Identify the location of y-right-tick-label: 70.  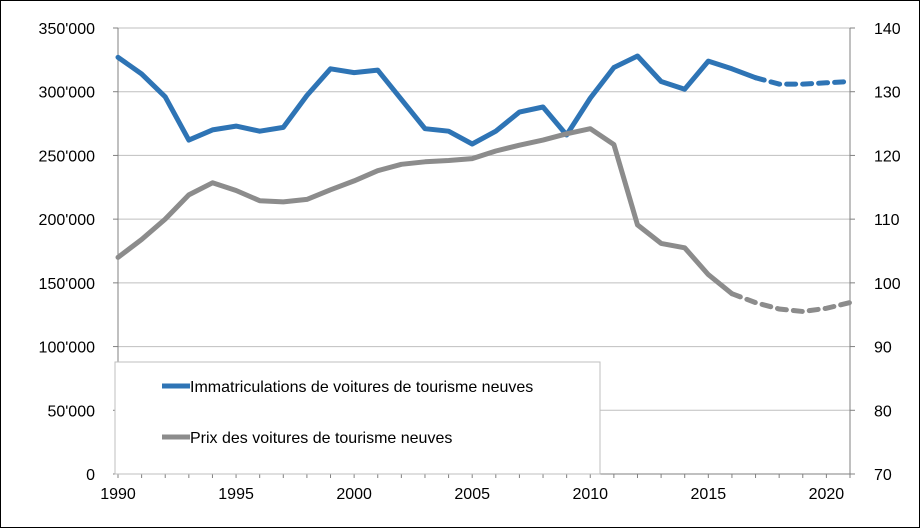
(883, 475).